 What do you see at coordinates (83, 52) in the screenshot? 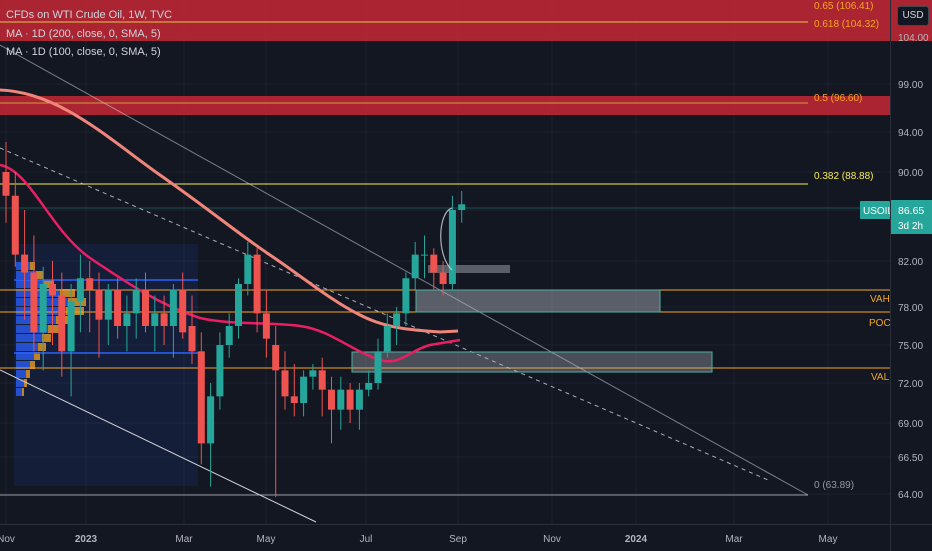
I see `ma-100-legend: MA · 1D (100, close, 0, SMA, 5)` at bounding box center [83, 52].